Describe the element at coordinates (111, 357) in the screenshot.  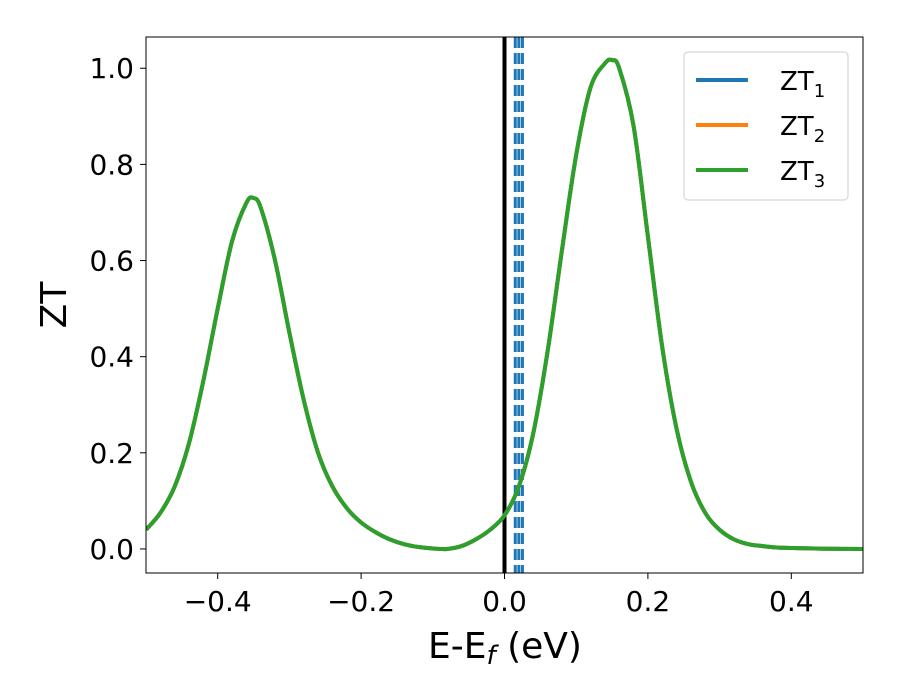
I see `y-tick-label: 0.4` at that location.